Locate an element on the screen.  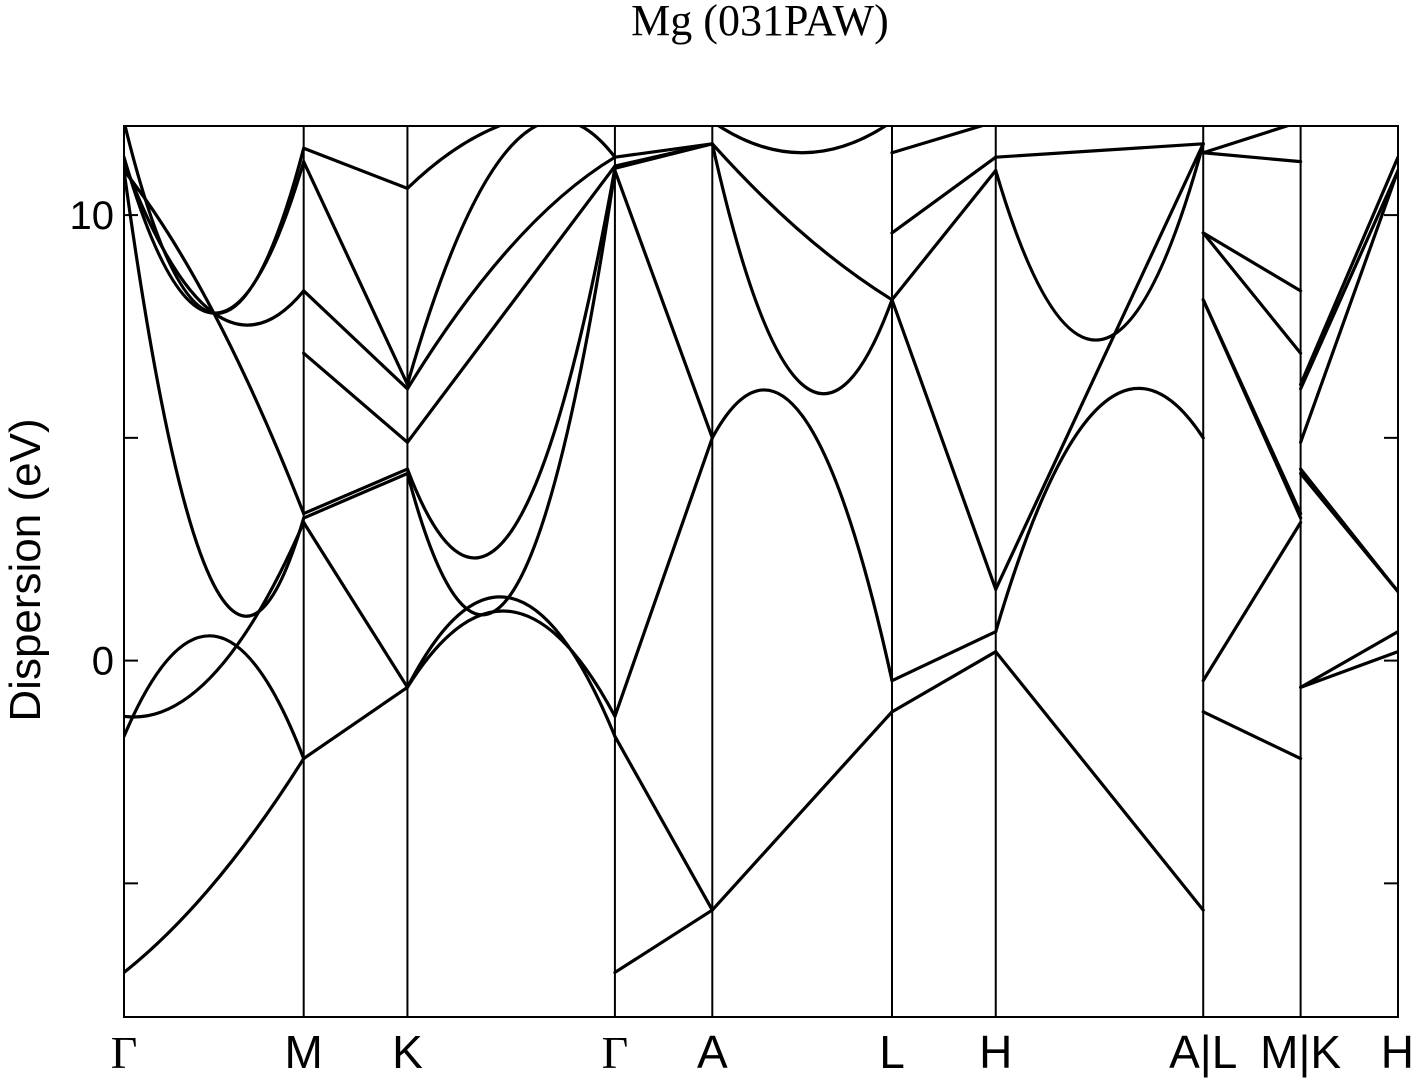
band-K-Γ-6 is located at coordinates (511, 256).